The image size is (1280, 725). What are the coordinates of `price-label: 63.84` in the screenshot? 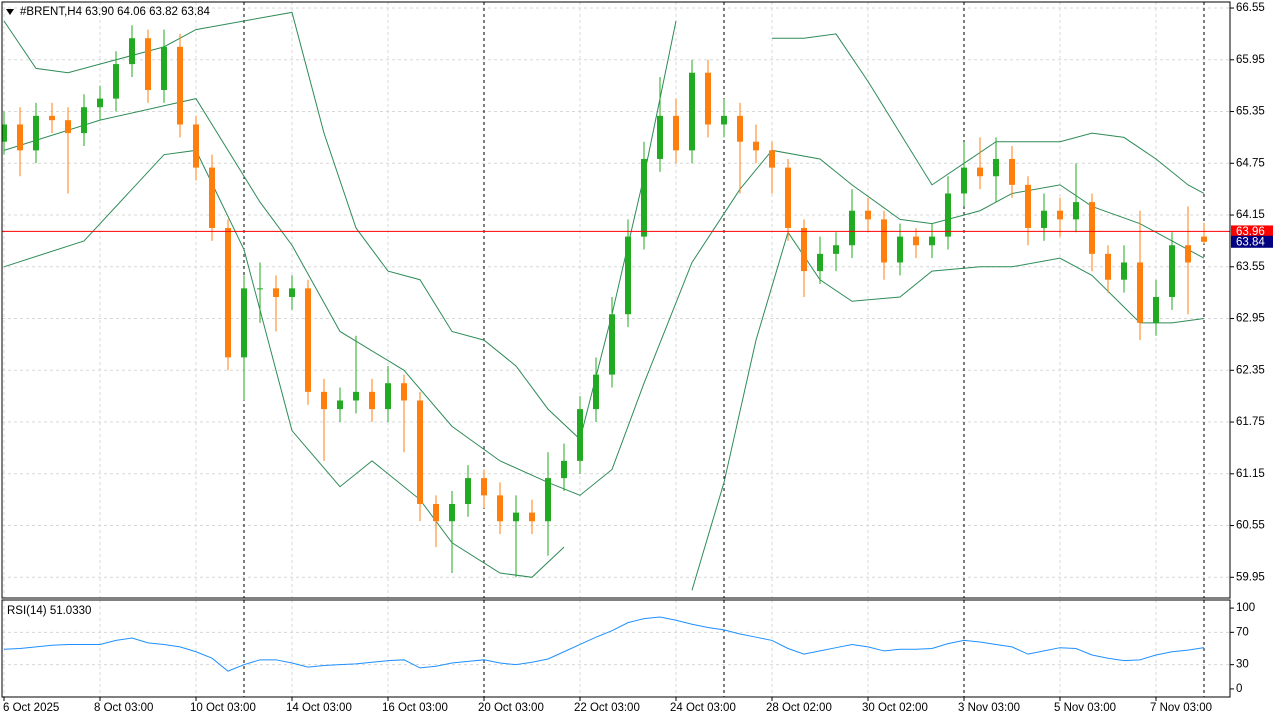 It's located at (1250, 242).